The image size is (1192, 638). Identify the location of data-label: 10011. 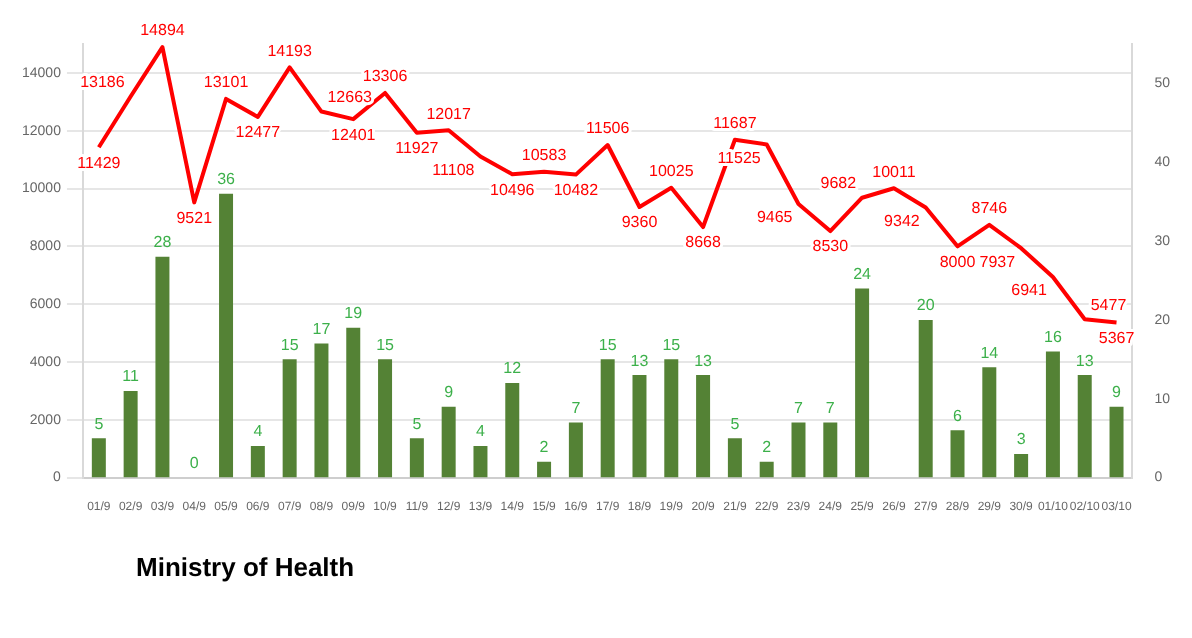
(894, 171).